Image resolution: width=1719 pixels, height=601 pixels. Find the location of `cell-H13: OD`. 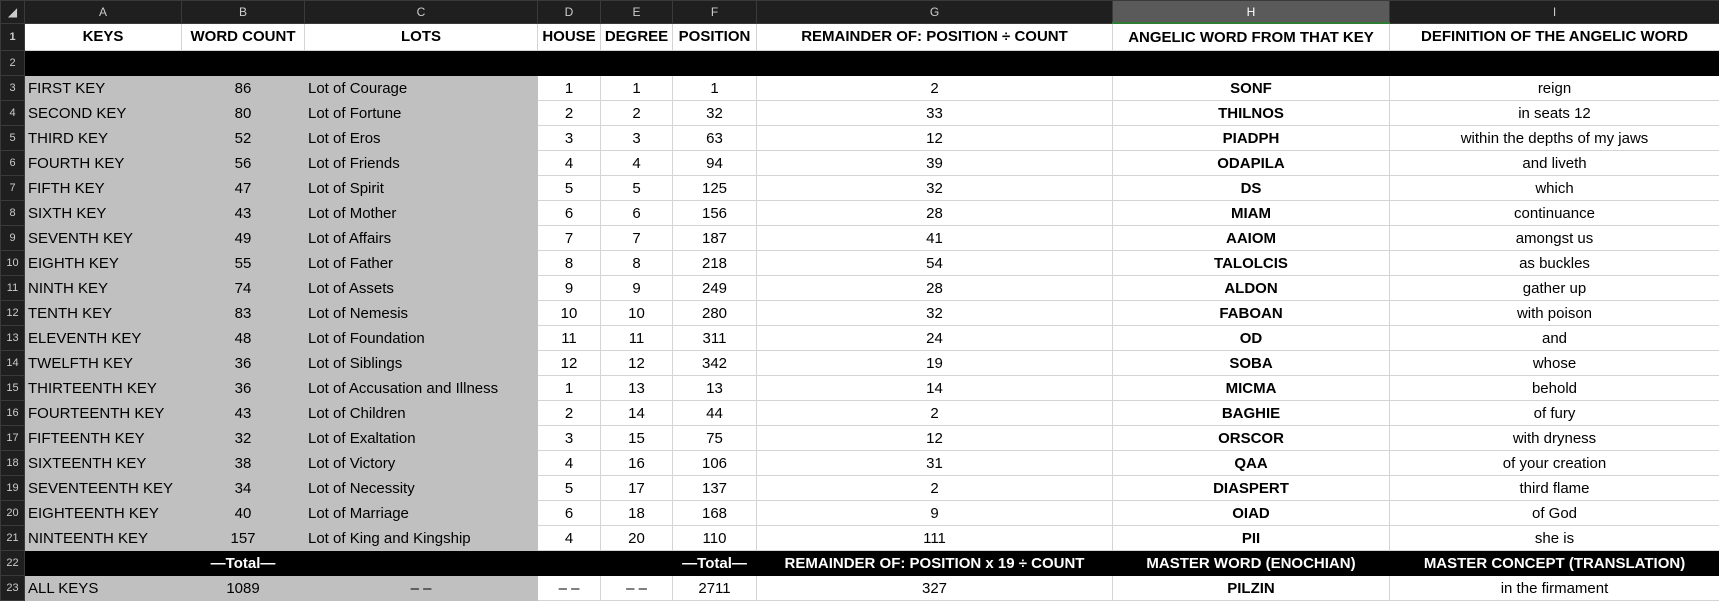

cell-H13: OD is located at coordinates (1251, 338).